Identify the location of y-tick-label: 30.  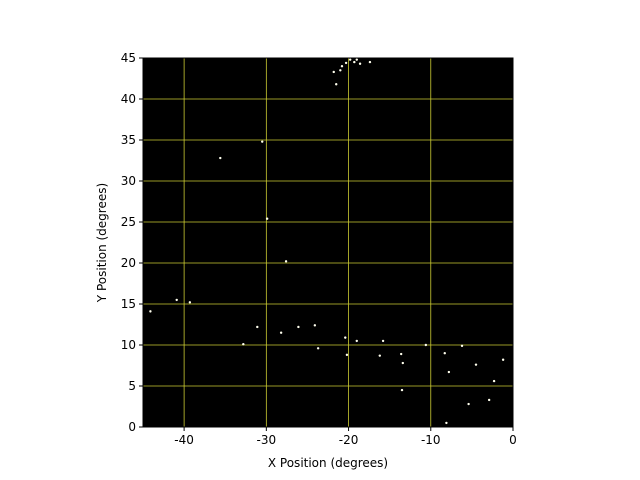
(128, 181).